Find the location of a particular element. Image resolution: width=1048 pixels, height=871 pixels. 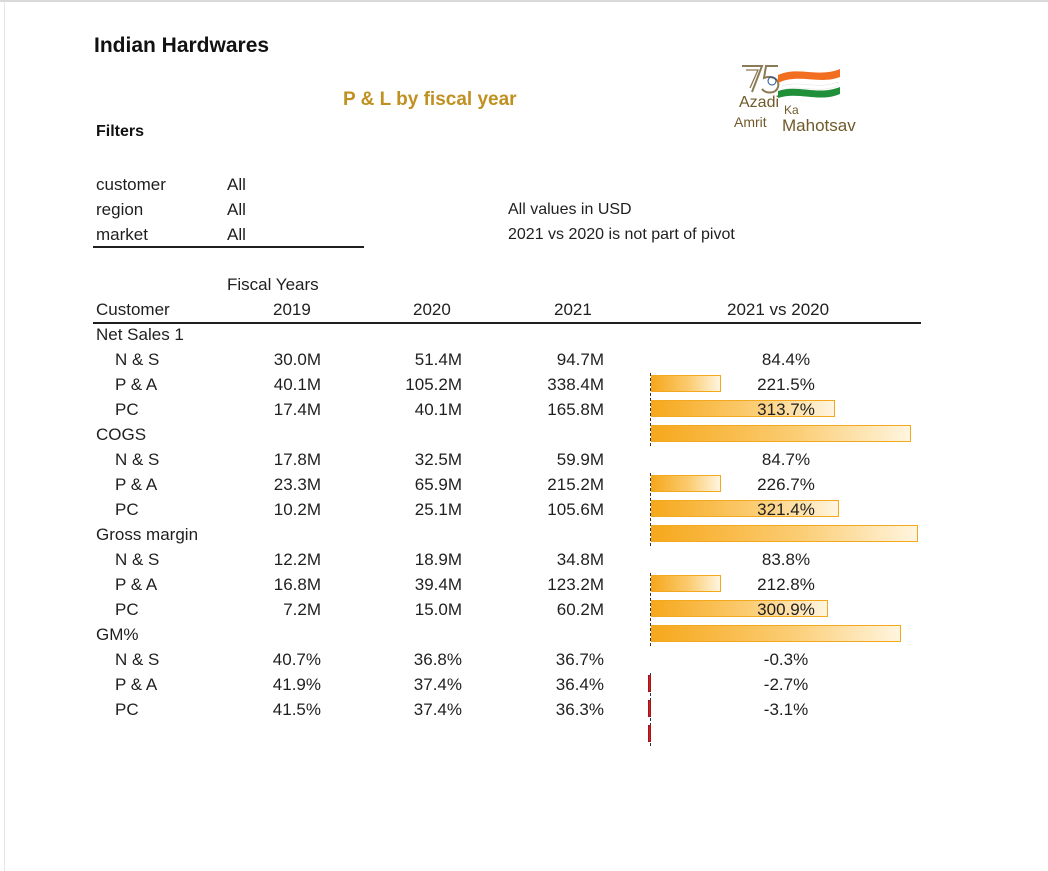

change-percent: -0.3% is located at coordinates (786, 659).